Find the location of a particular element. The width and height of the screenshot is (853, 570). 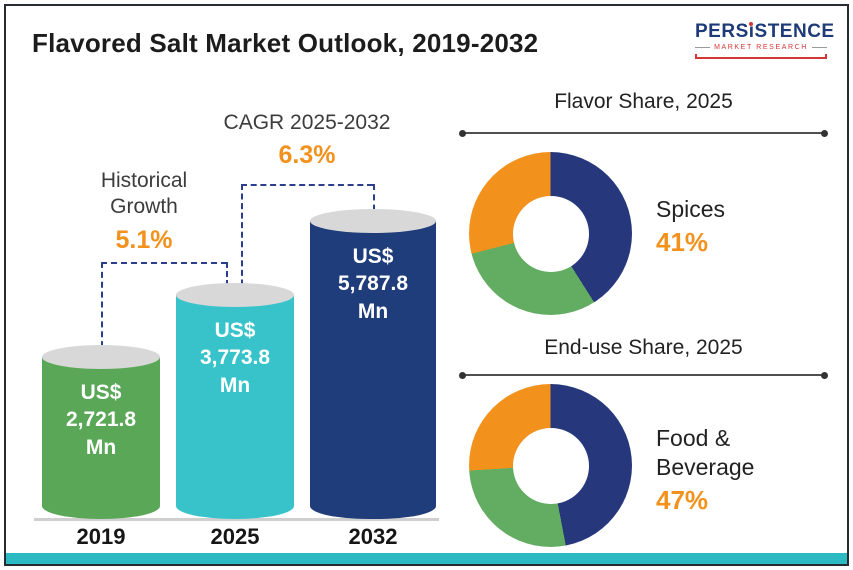

category-label-2025: 2025 is located at coordinates (235, 536).